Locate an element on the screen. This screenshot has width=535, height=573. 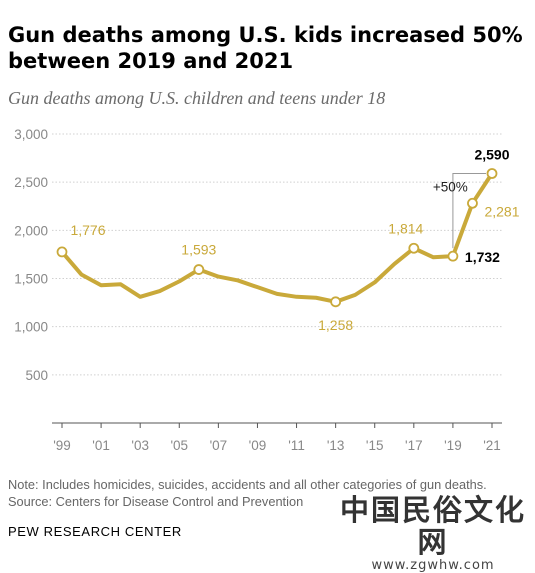
x-tick-label: '17 is located at coordinates (414, 445).